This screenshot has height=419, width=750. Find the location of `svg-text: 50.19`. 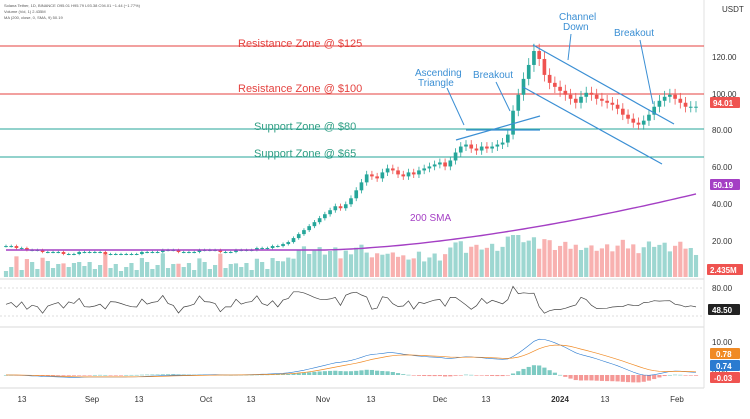

svg-text: 50.19 is located at coordinates (723, 185).